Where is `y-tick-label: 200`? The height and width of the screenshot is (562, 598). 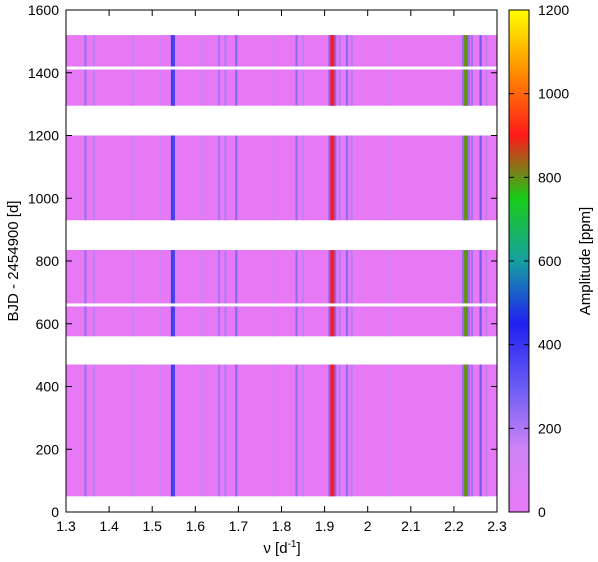 y-tick-label: 200 is located at coordinates (48, 449).